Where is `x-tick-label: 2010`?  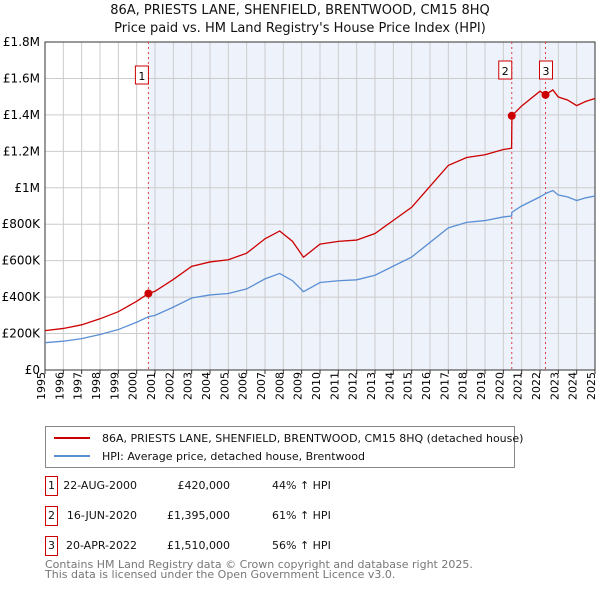
x-tick-label: 2010 is located at coordinates (316, 386).